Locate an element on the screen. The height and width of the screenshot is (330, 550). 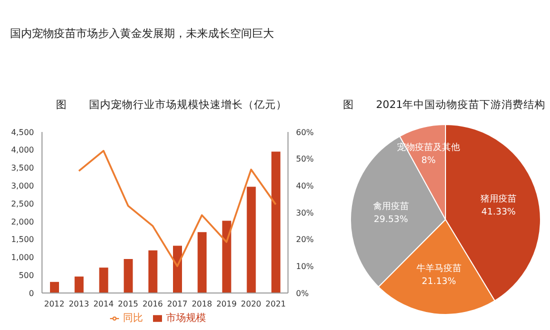
x-tick-label: 2019 is located at coordinates (226, 304).